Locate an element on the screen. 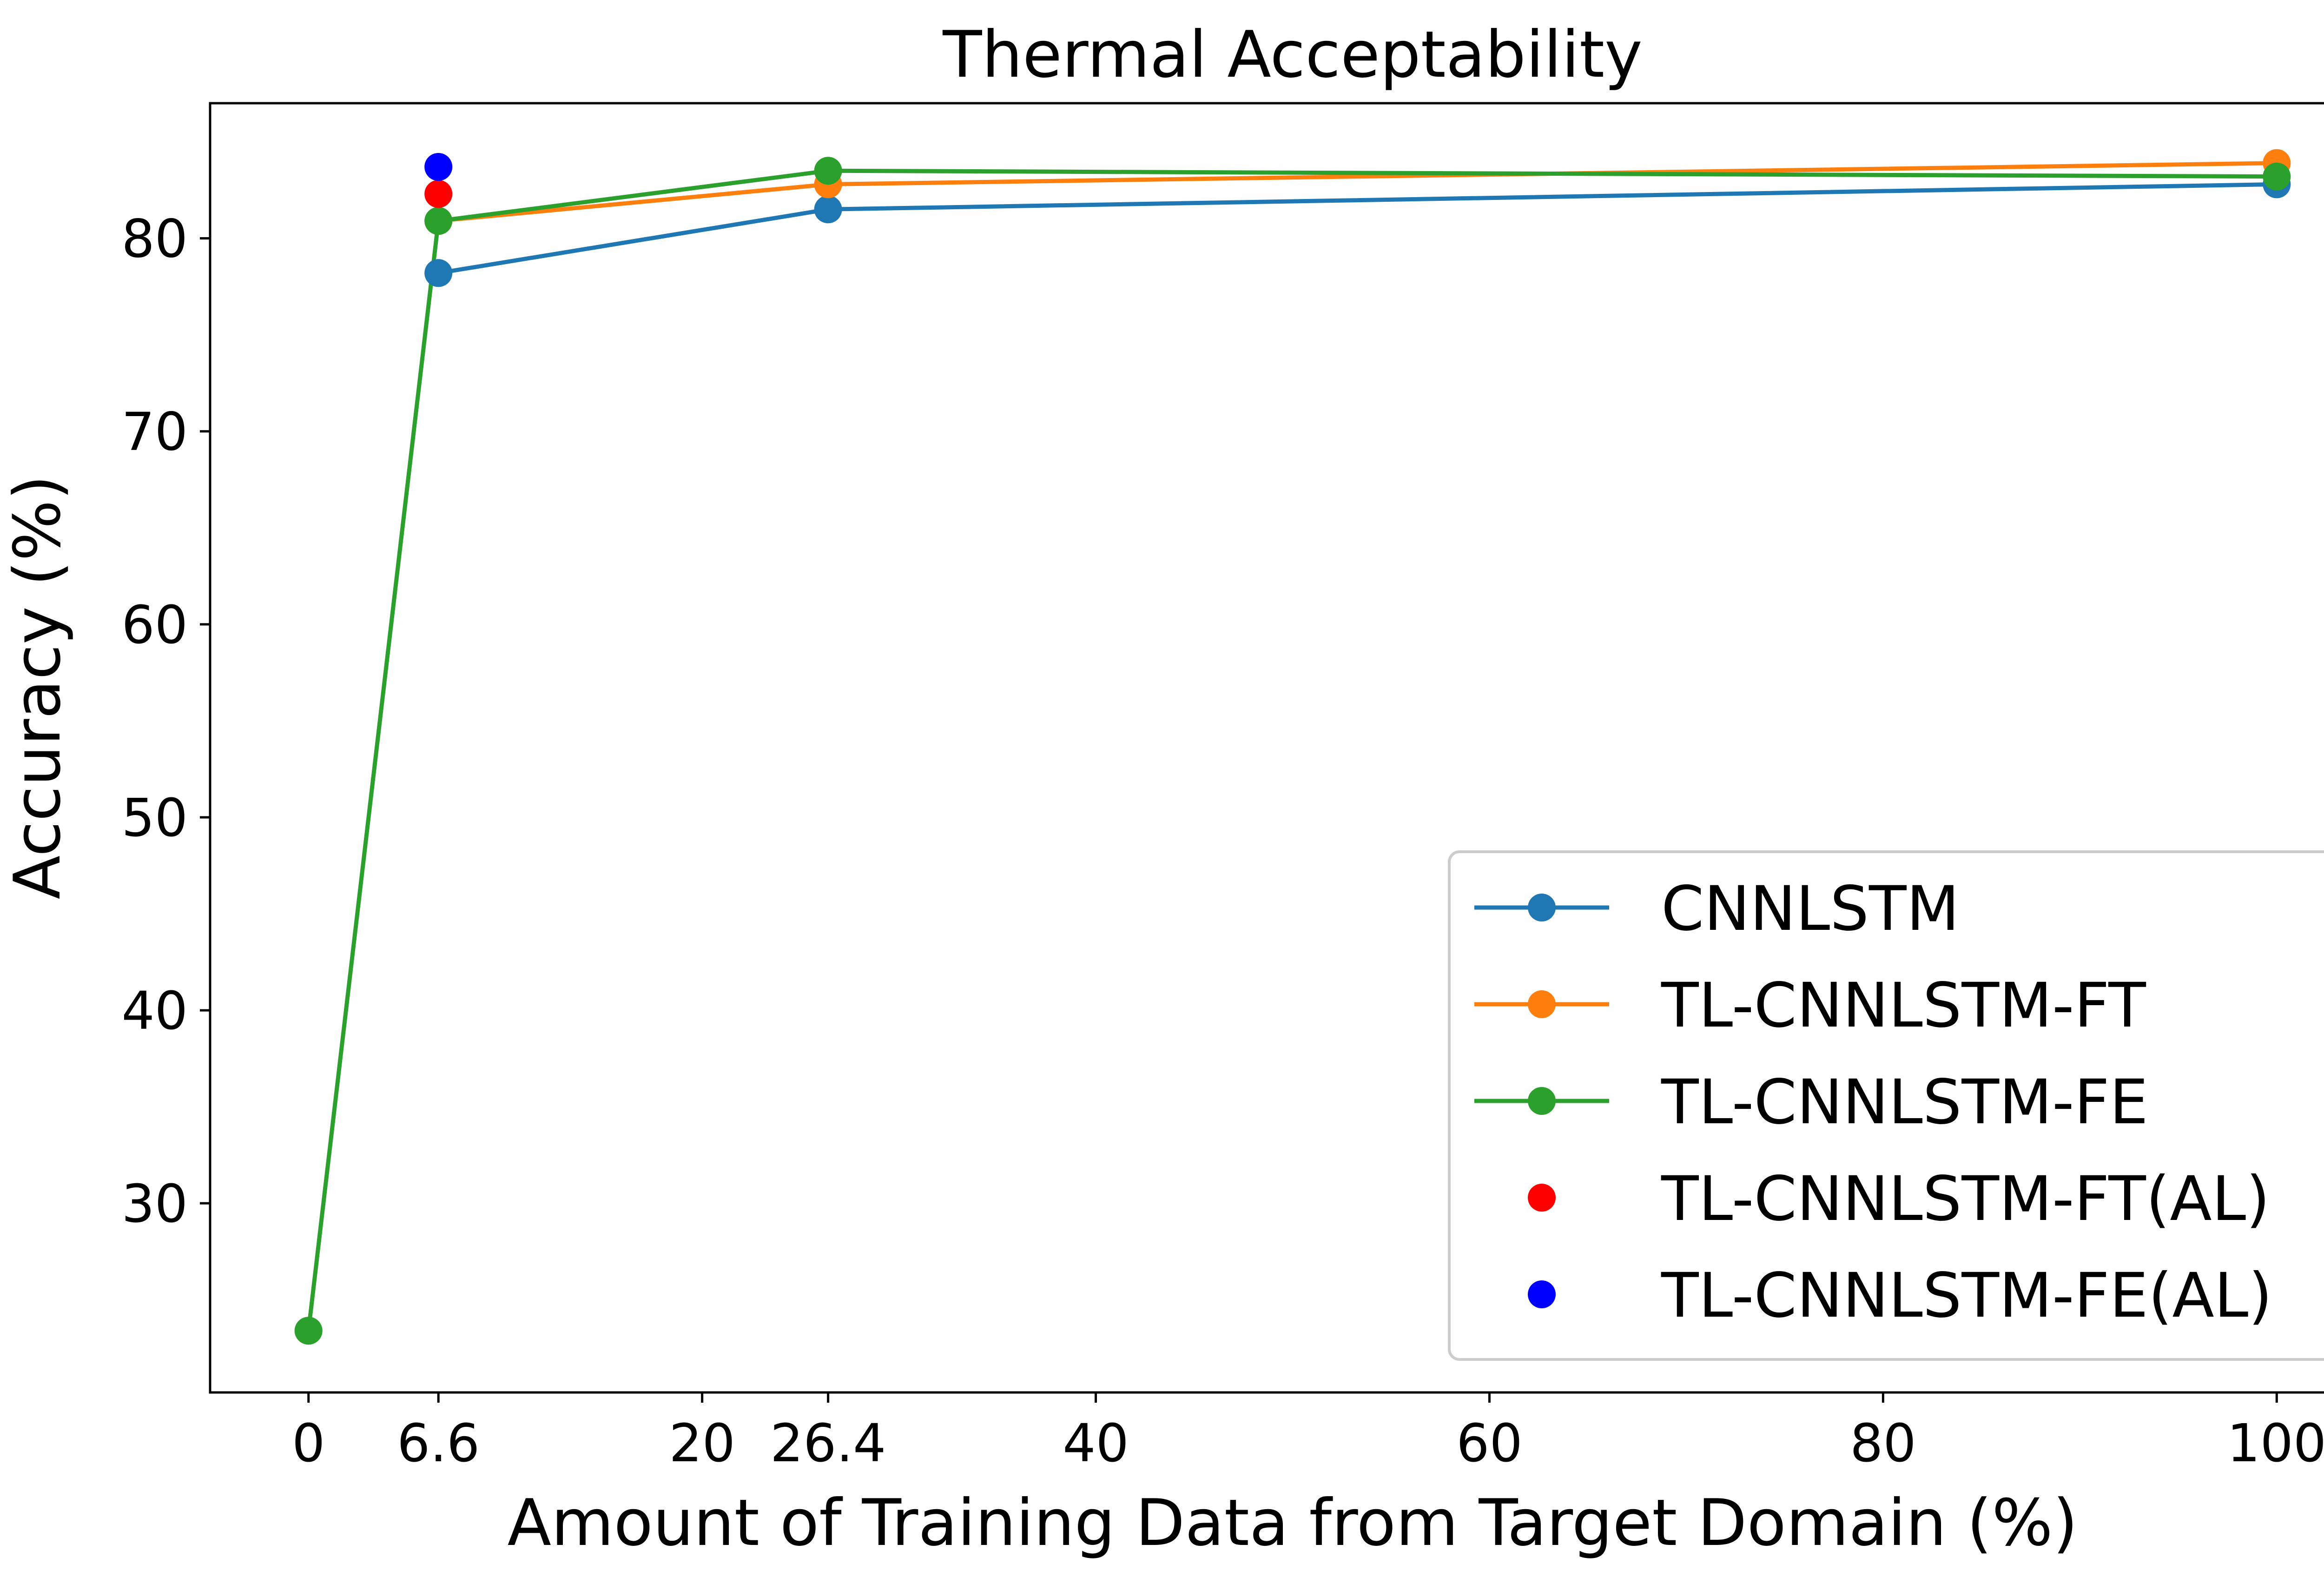 This screenshot has width=2324, height=1584. x-tick-label: 100 is located at coordinates (2275, 1443).